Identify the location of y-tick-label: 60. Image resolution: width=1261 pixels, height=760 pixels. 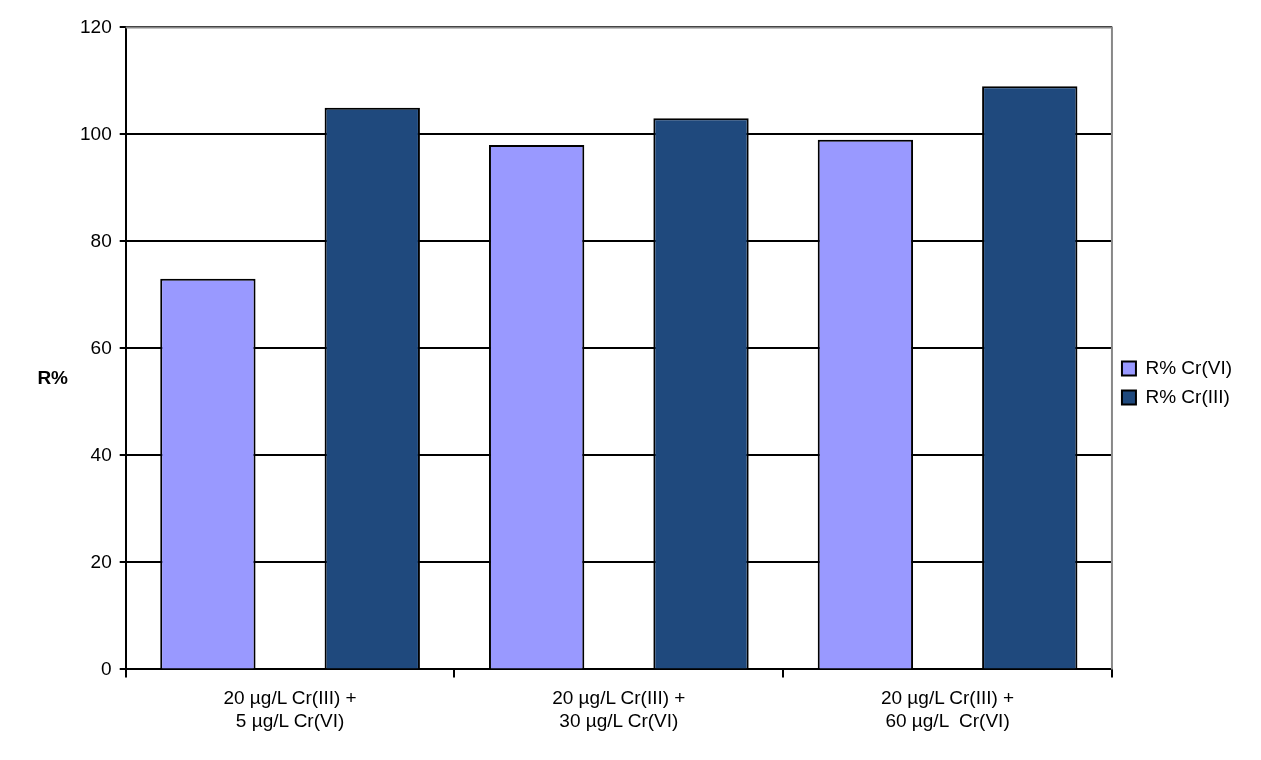
(101, 347).